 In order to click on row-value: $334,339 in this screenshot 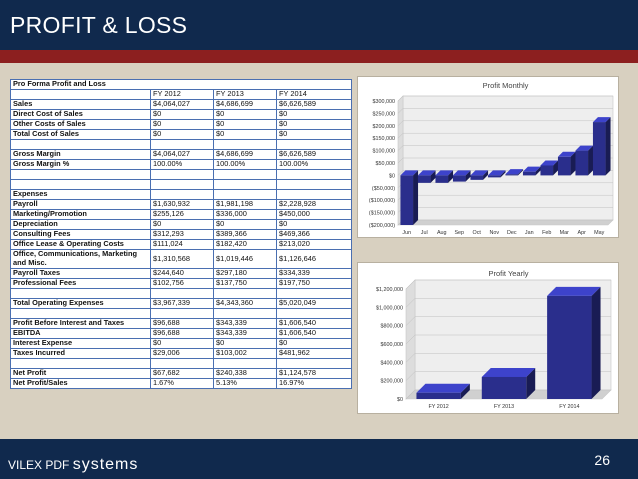, I will do `click(314, 273)`.